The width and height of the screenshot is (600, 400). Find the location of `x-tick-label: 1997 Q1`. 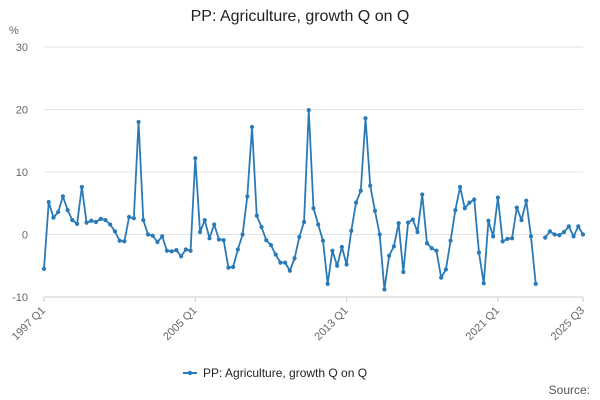

x-tick-label: 1997 Q1 is located at coordinates (29, 324).